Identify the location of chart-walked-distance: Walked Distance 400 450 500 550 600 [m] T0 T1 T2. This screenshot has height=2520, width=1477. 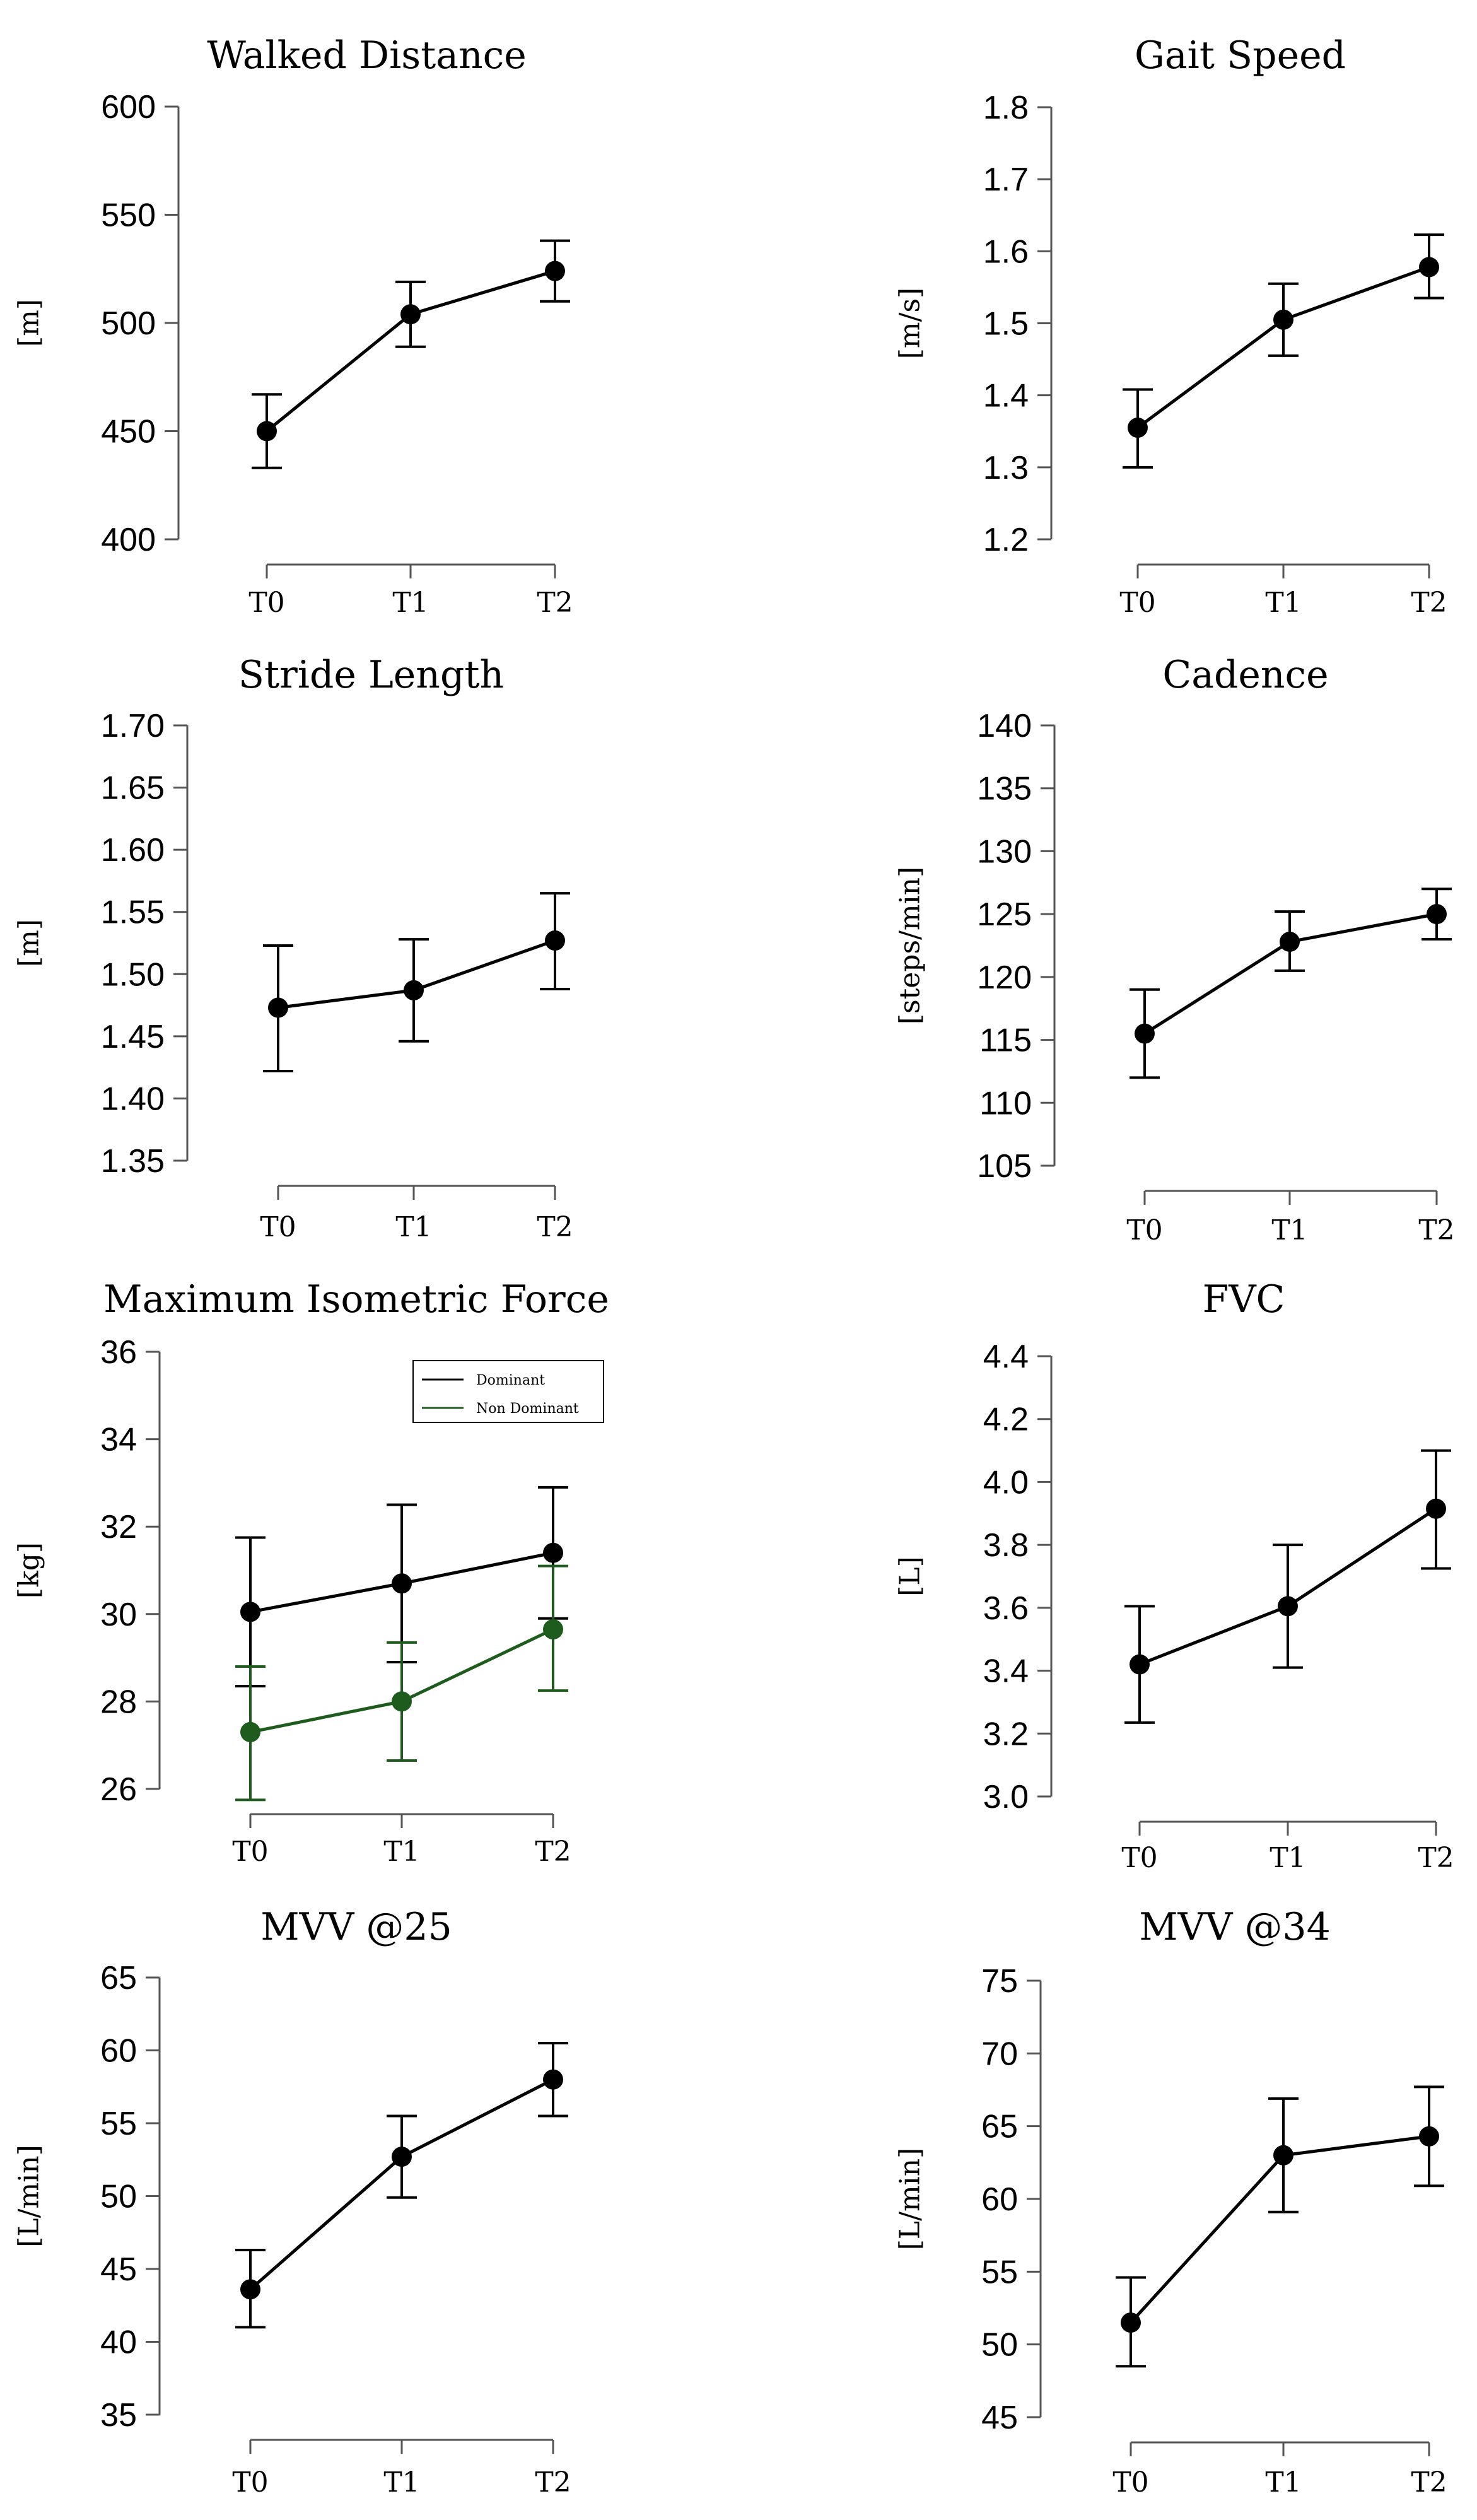
(293, 326).